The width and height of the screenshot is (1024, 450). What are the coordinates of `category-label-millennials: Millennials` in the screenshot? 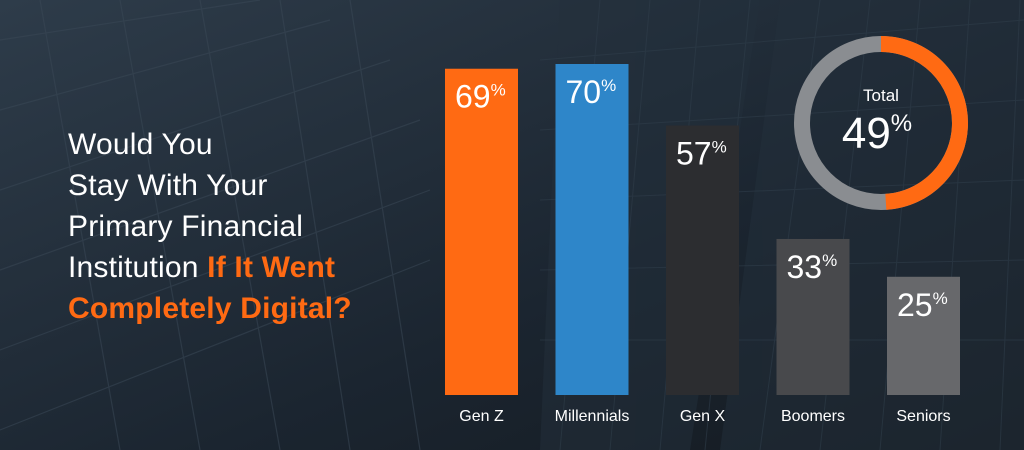 It's located at (592, 416).